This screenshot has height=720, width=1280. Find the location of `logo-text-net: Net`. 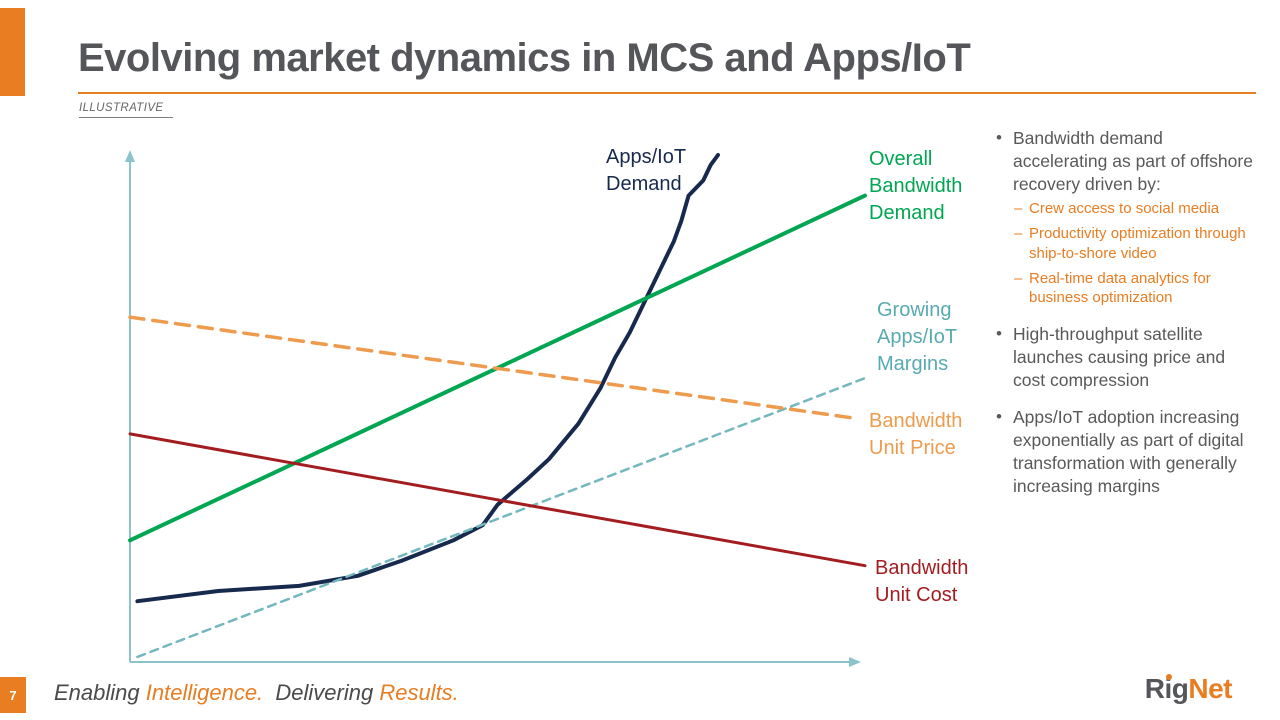

logo-text-net: Net is located at coordinates (1210, 688).